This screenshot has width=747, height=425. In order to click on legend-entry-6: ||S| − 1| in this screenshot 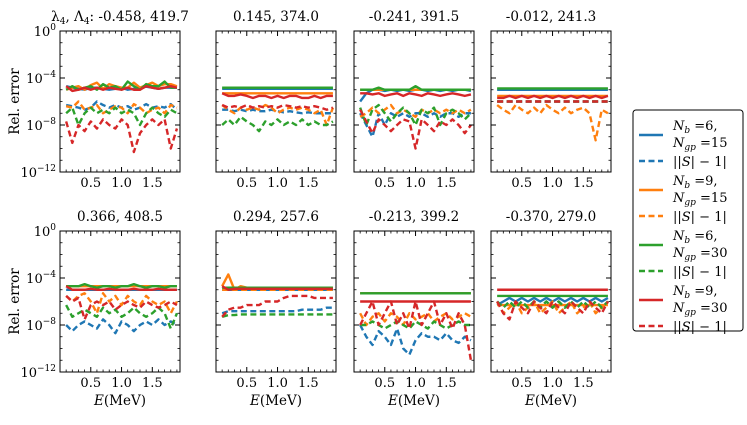, I will do `click(683, 272)`.